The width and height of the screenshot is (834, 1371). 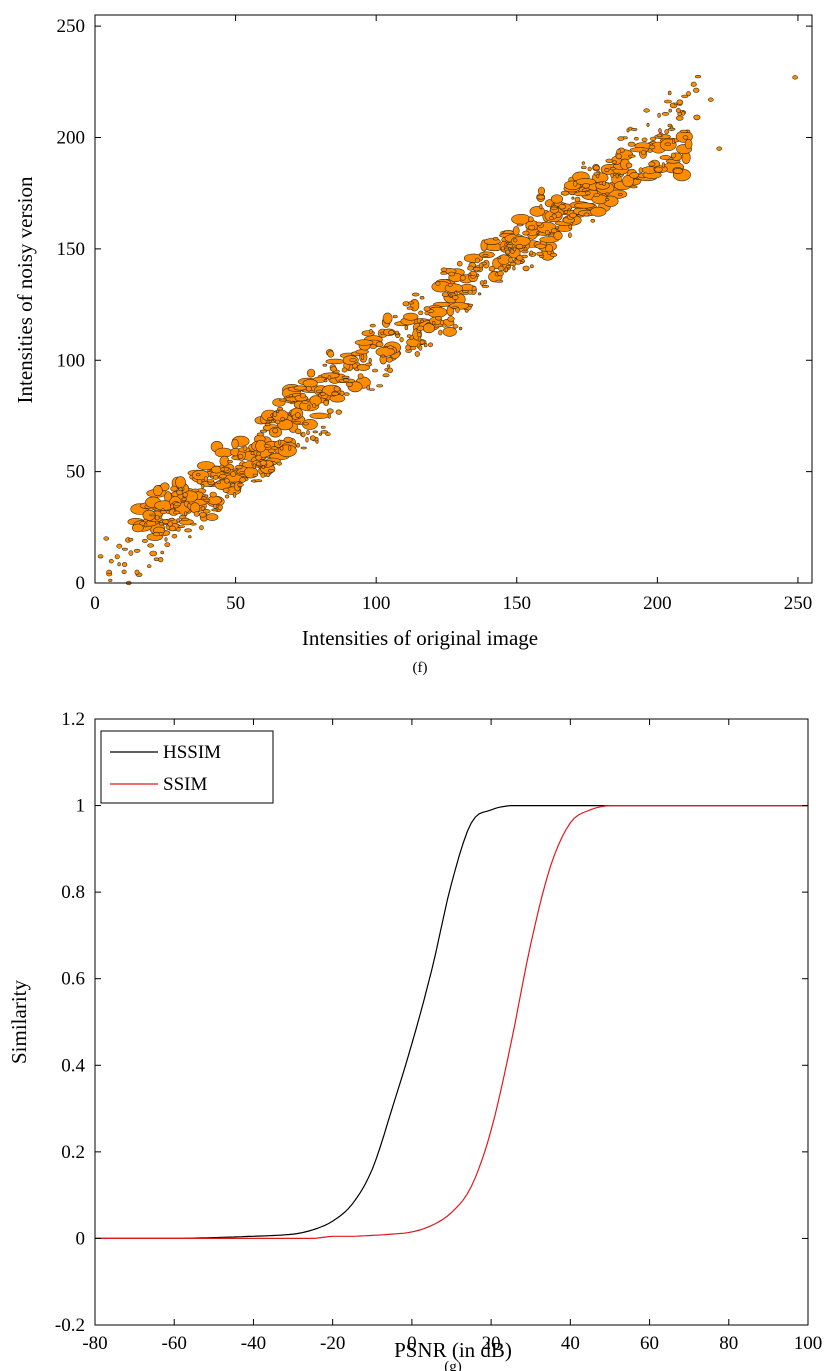 I want to click on line-x-tick-label: -80, so click(x=94, y=1343).